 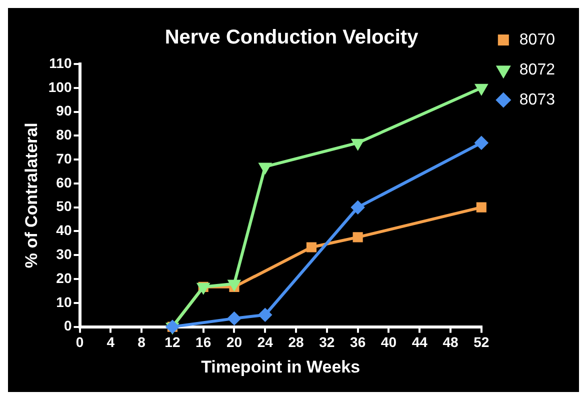 What do you see at coordinates (204, 342) in the screenshot?
I see `x-tick-label: 16` at bounding box center [204, 342].